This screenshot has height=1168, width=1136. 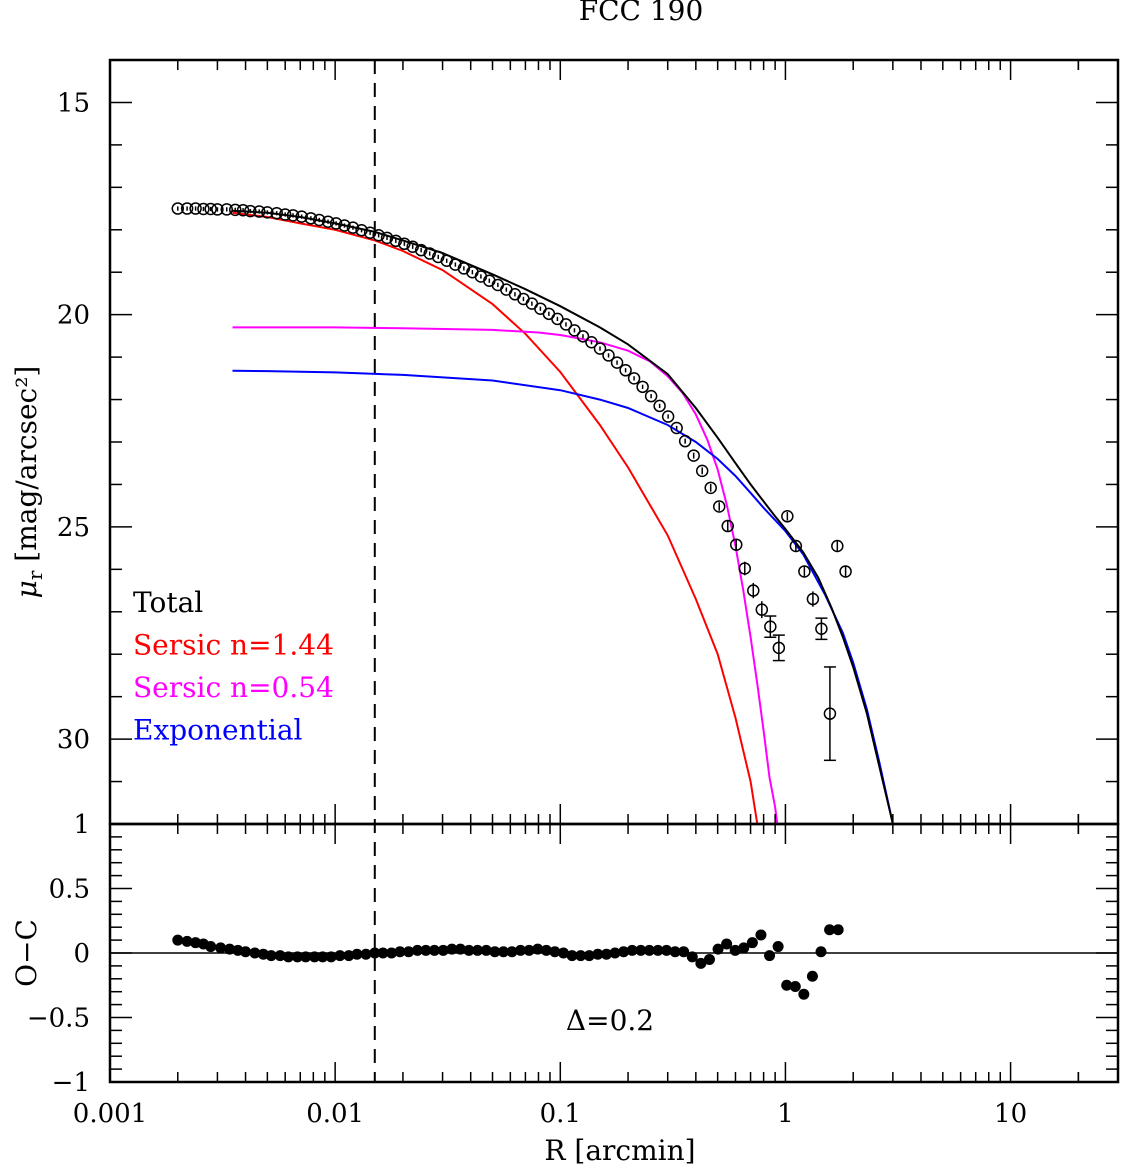 What do you see at coordinates (110, 1114) in the screenshot?
I see `x-tick-label: 0.001` at bounding box center [110, 1114].